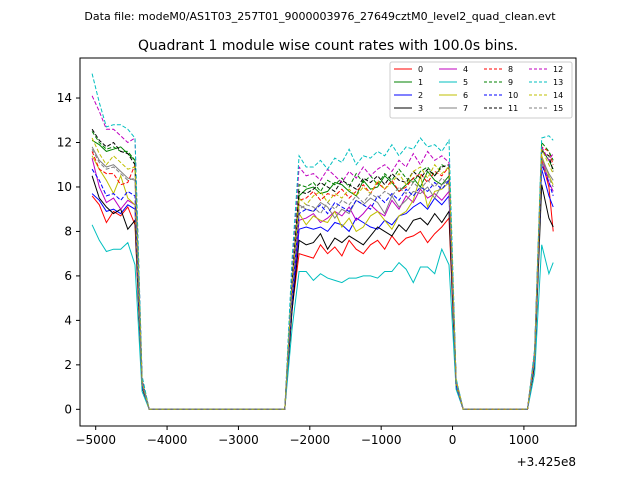 This screenshot has height=480, width=640. Describe the element at coordinates (68, 320) in the screenshot. I see `y-tick-label: 4` at that location.